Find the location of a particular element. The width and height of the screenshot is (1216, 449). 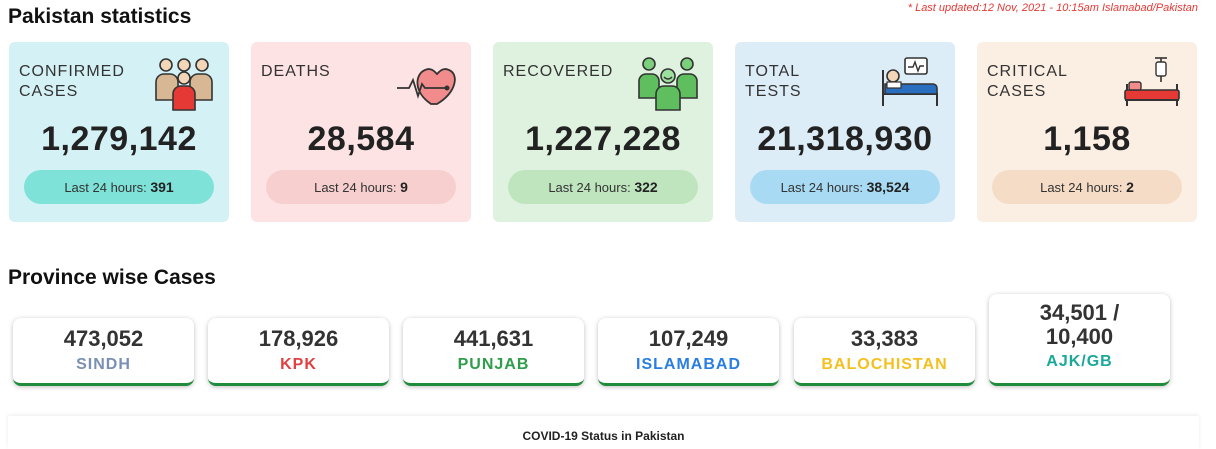

last-24h-pill: Last 24 hours: 9 is located at coordinates (361, 187).